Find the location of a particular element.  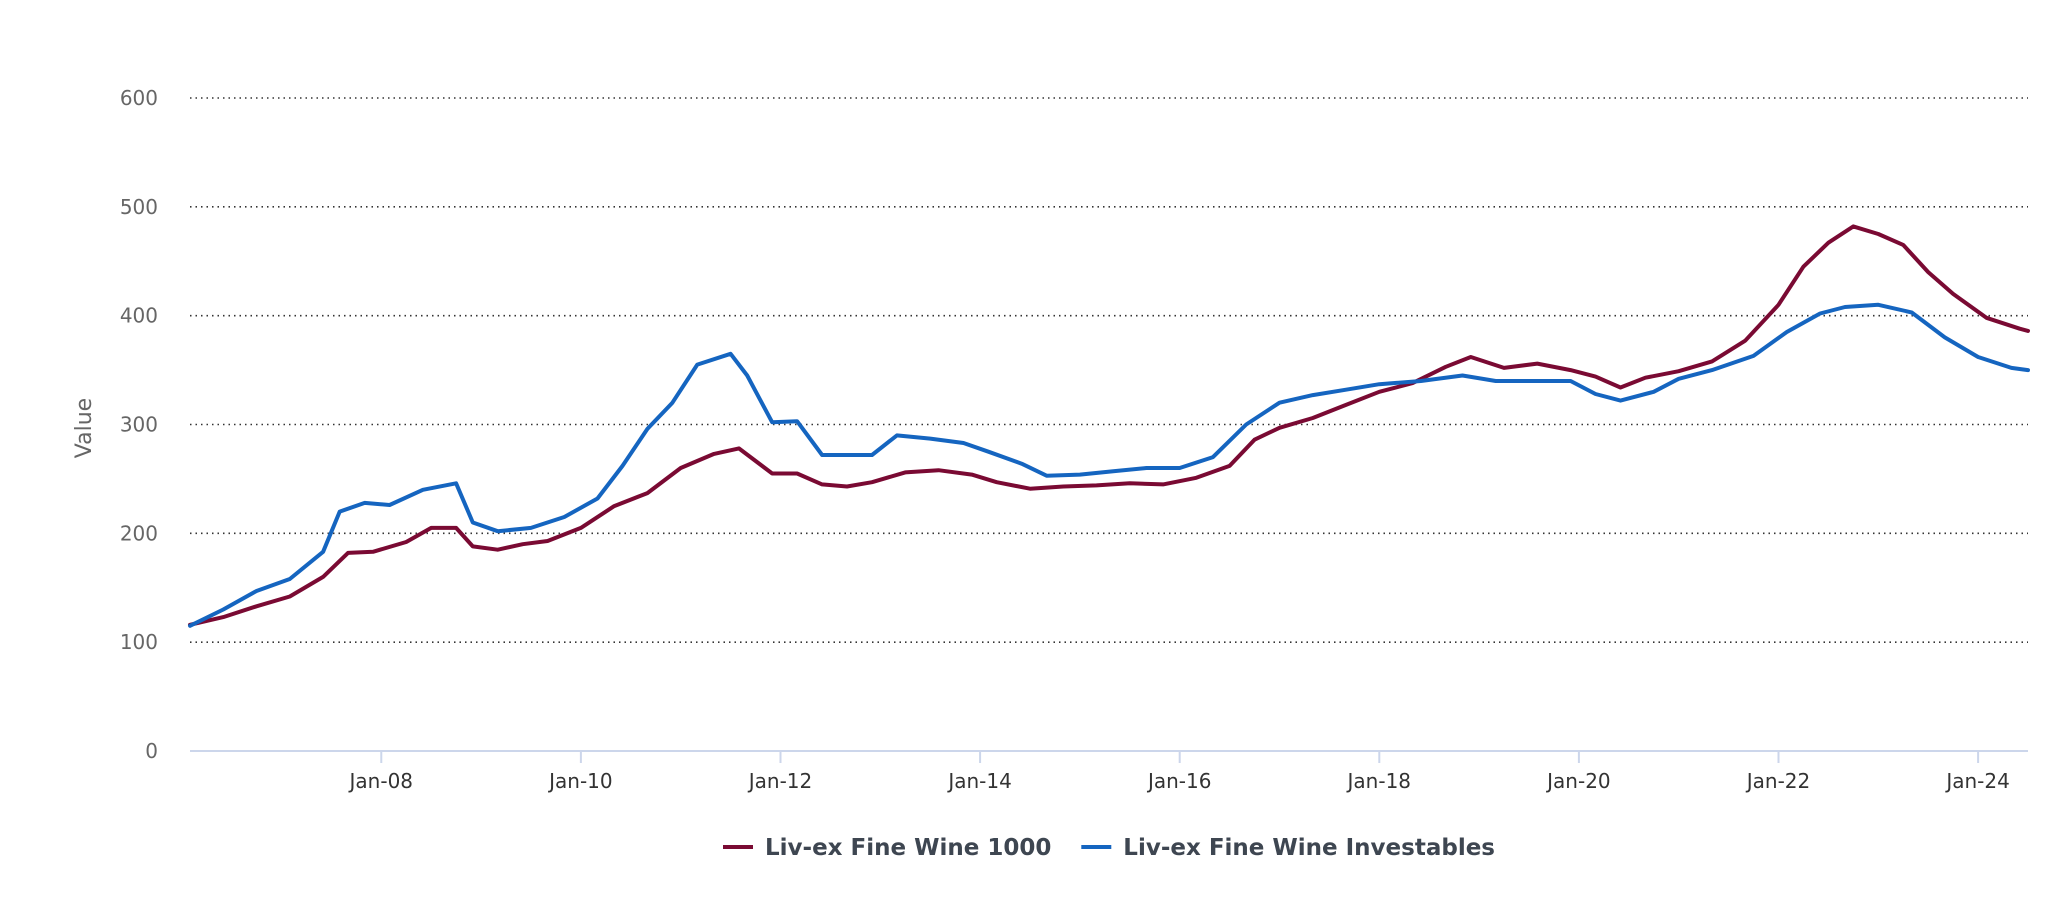

legend-label: Liv-ex Fine Wine Investables is located at coordinates (1309, 848).